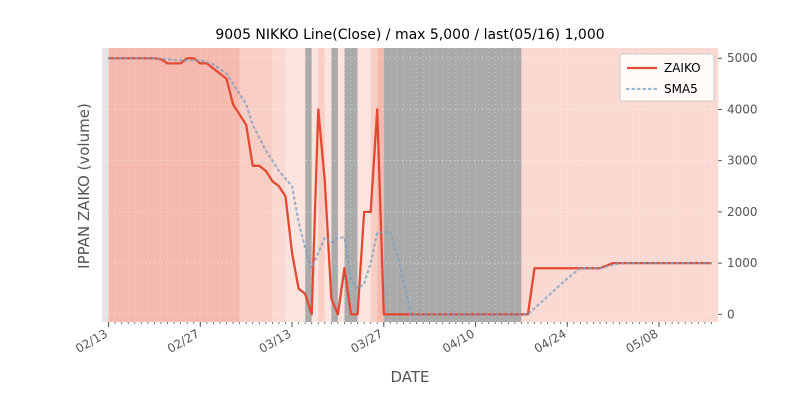 The height and width of the screenshot is (400, 800). What do you see at coordinates (409, 377) in the screenshot?
I see `x-axis-label: DATE` at bounding box center [409, 377].